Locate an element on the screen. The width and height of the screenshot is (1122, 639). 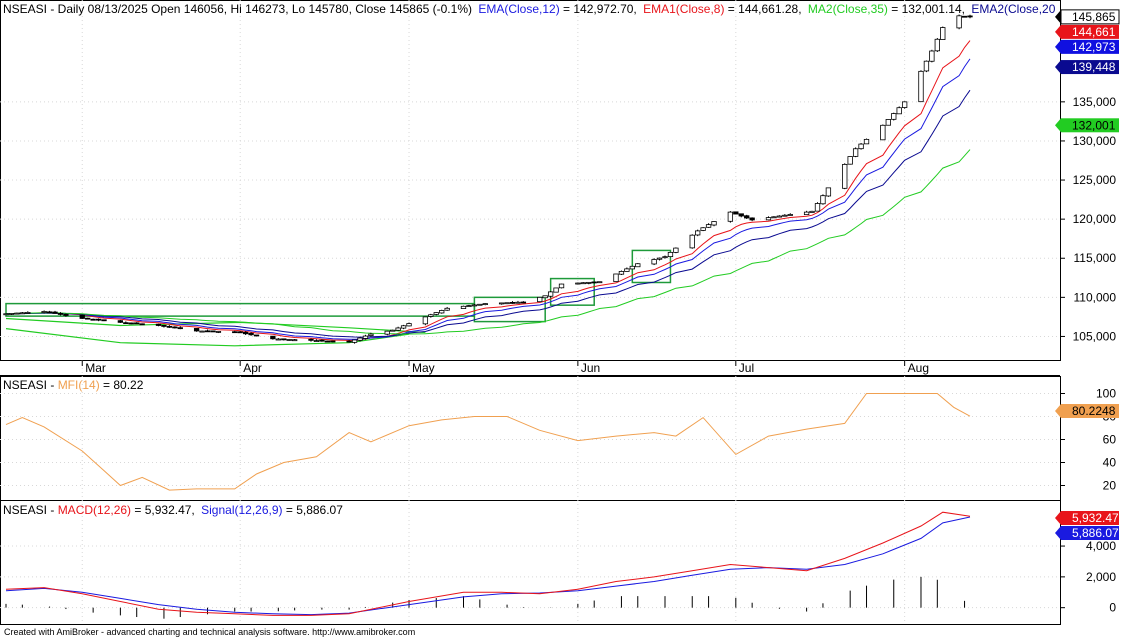
macd-line is located at coordinates (488, 563).